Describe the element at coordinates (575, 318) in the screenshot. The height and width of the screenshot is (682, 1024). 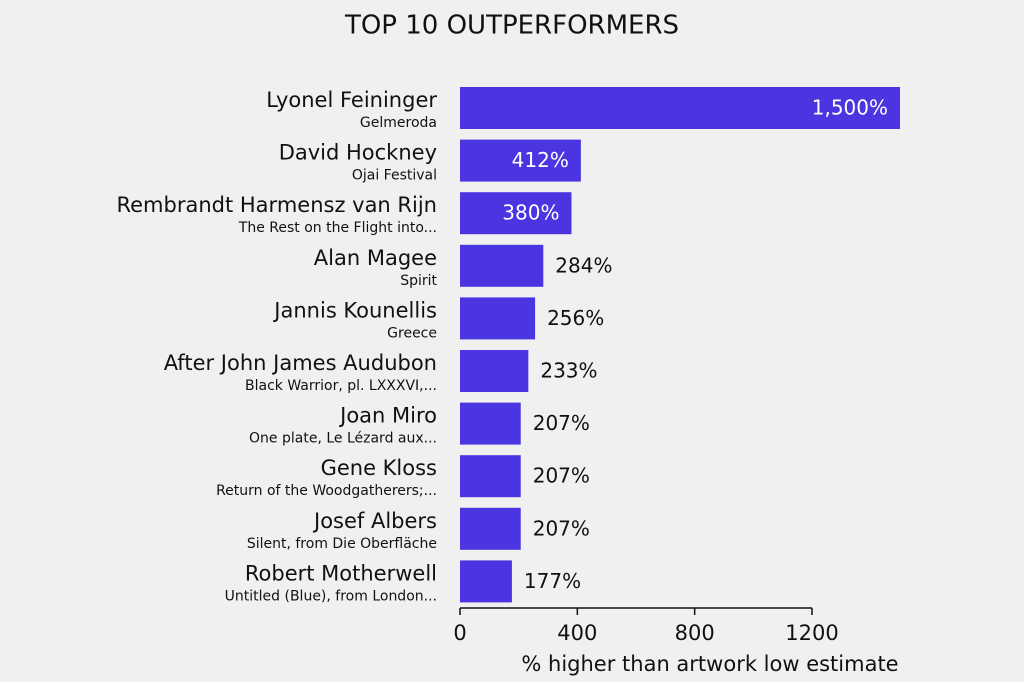
I see `value-label: 256%` at that location.